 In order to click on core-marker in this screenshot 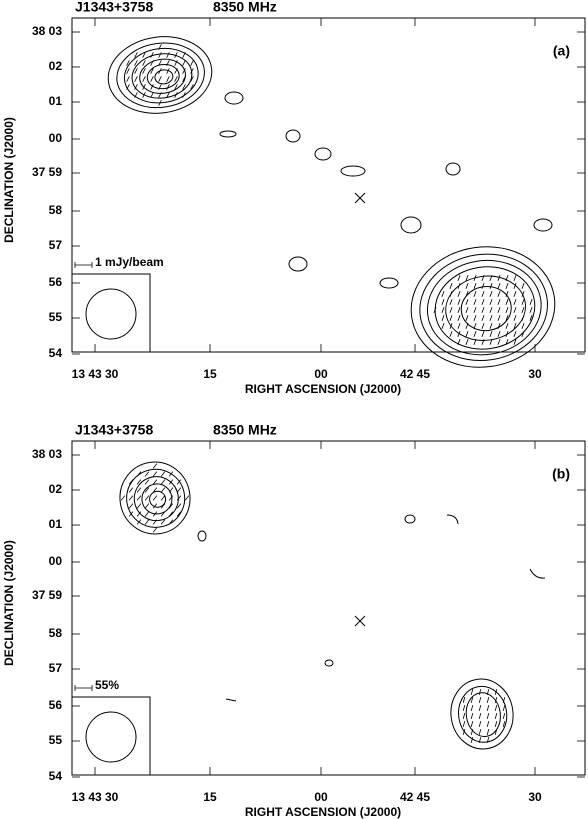, I will do `click(360, 198)`.